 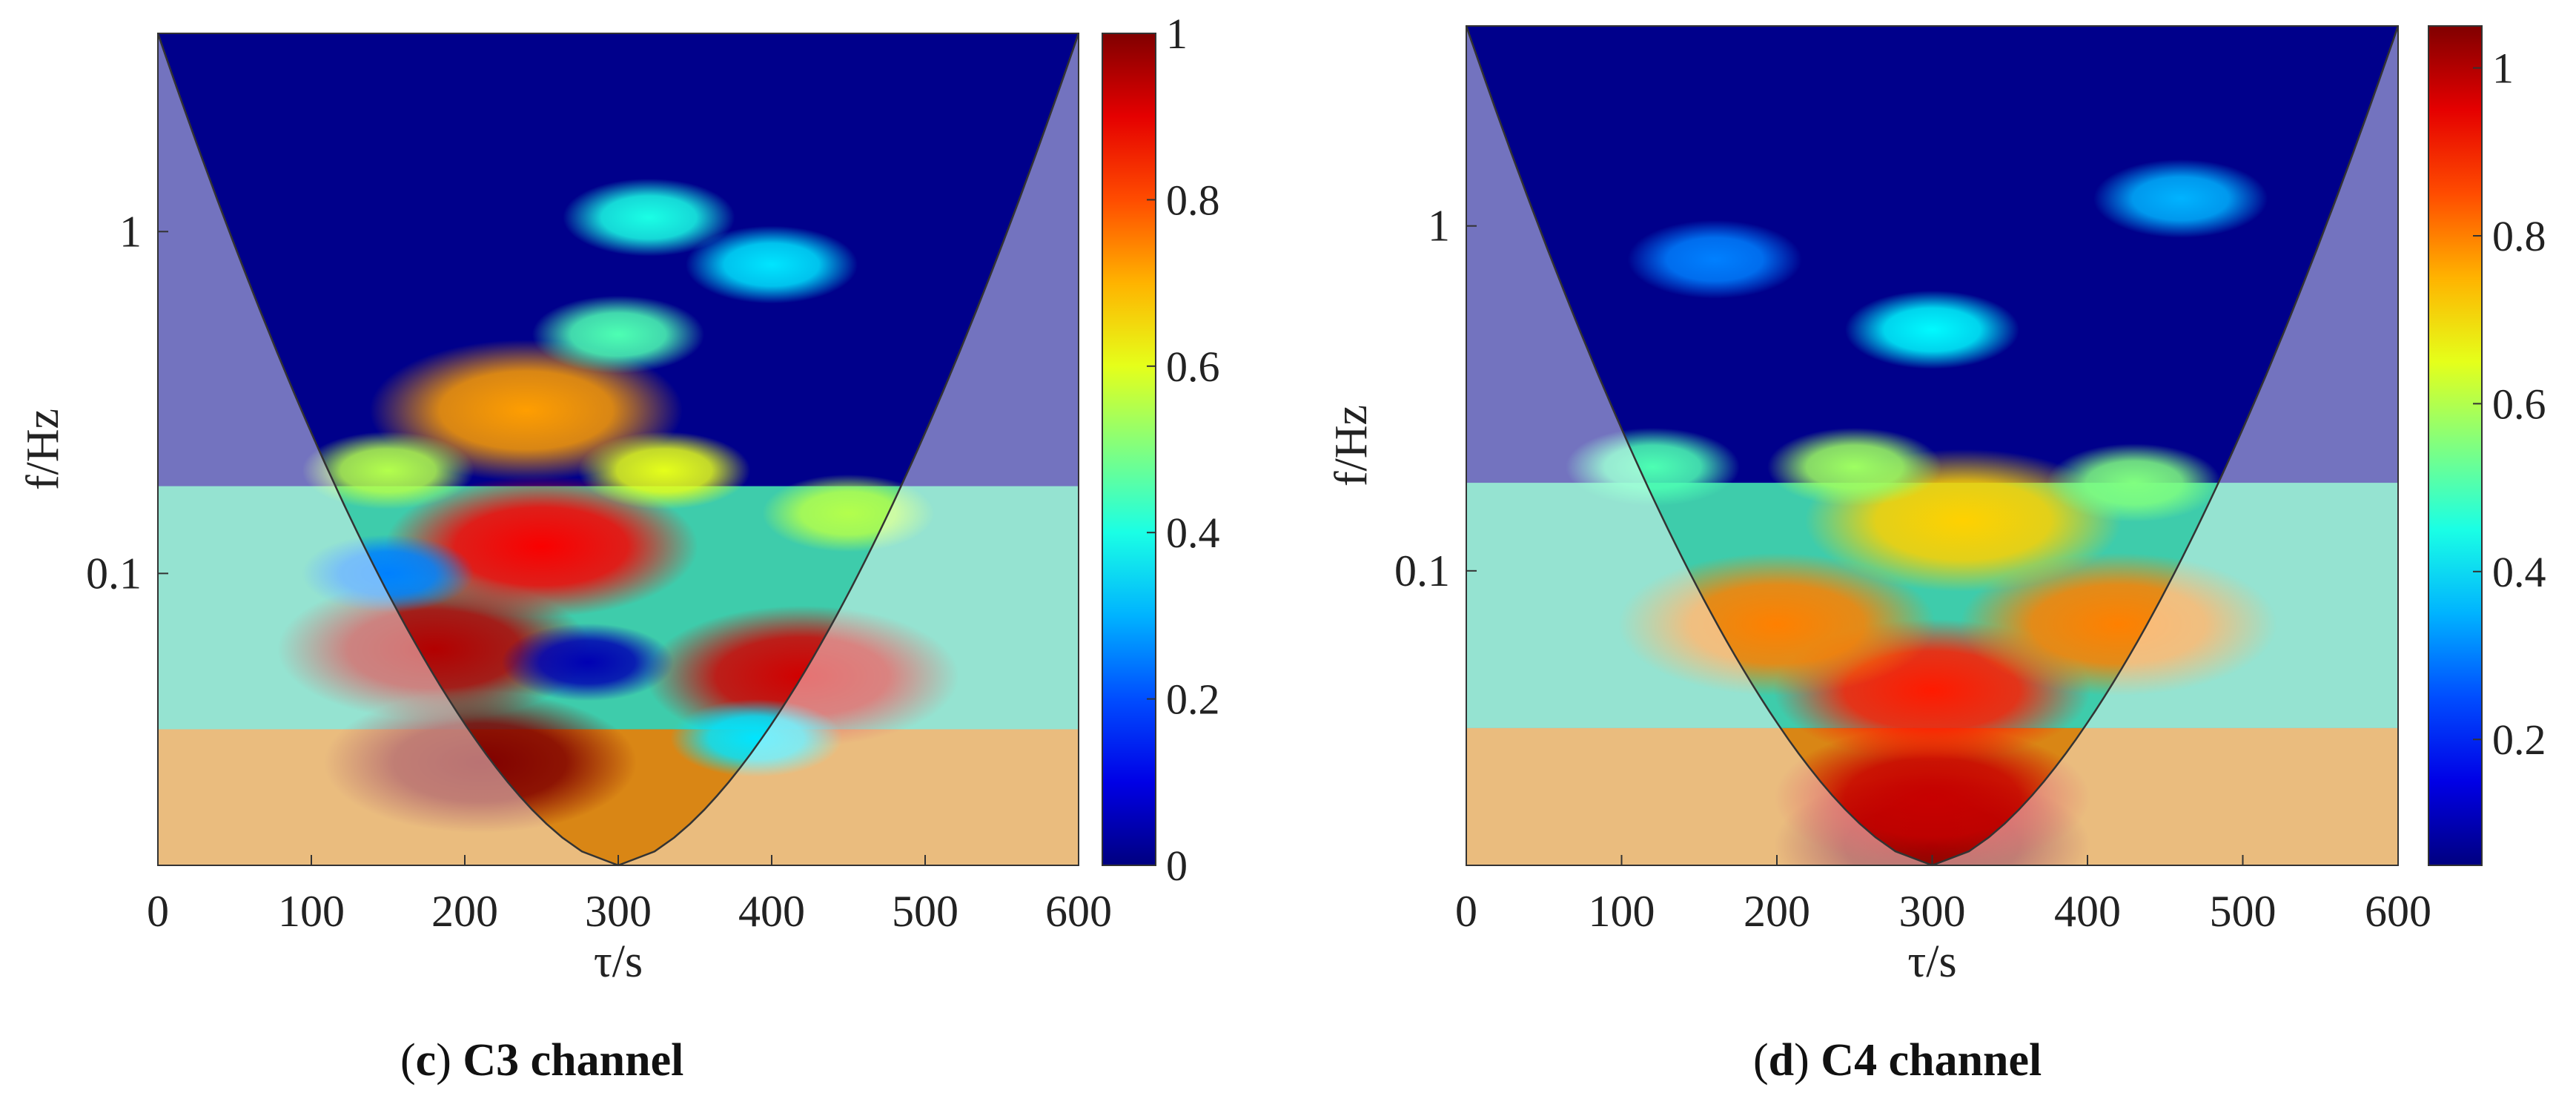 What do you see at coordinates (573, 1060) in the screenshot?
I see `caption-c-text: C3 channel` at bounding box center [573, 1060].